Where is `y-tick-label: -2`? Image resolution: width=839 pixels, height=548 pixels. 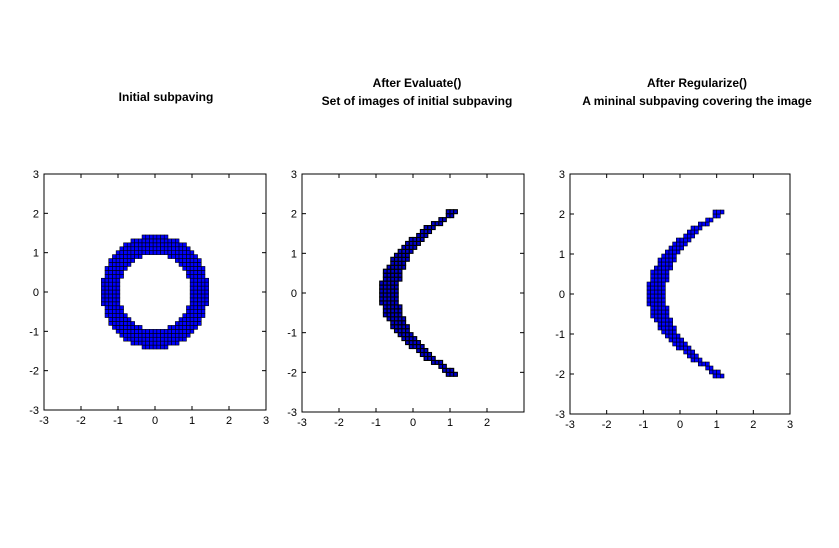
y-tick-label: -2 is located at coordinates (292, 373).